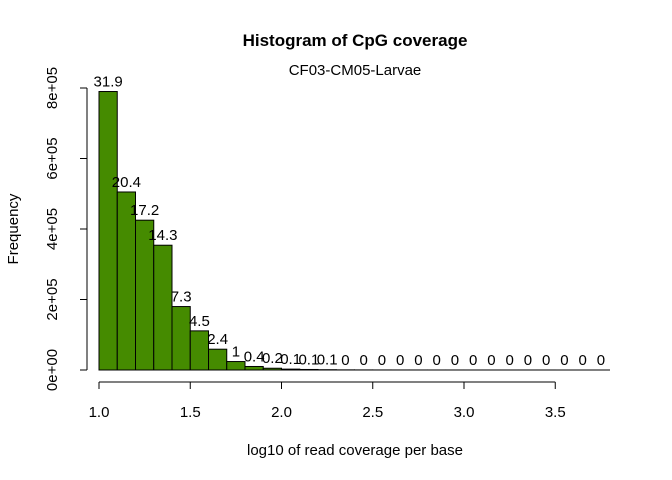 The image size is (672, 480). I want to click on y-tick-label: 0e+00, so click(52, 370).